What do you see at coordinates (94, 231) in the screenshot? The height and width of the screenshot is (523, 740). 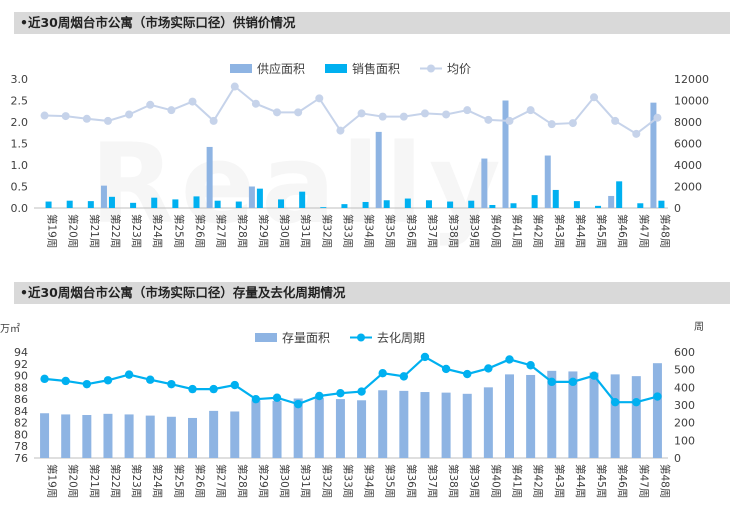 I see `x-tick-label: 第21周` at bounding box center [94, 231].